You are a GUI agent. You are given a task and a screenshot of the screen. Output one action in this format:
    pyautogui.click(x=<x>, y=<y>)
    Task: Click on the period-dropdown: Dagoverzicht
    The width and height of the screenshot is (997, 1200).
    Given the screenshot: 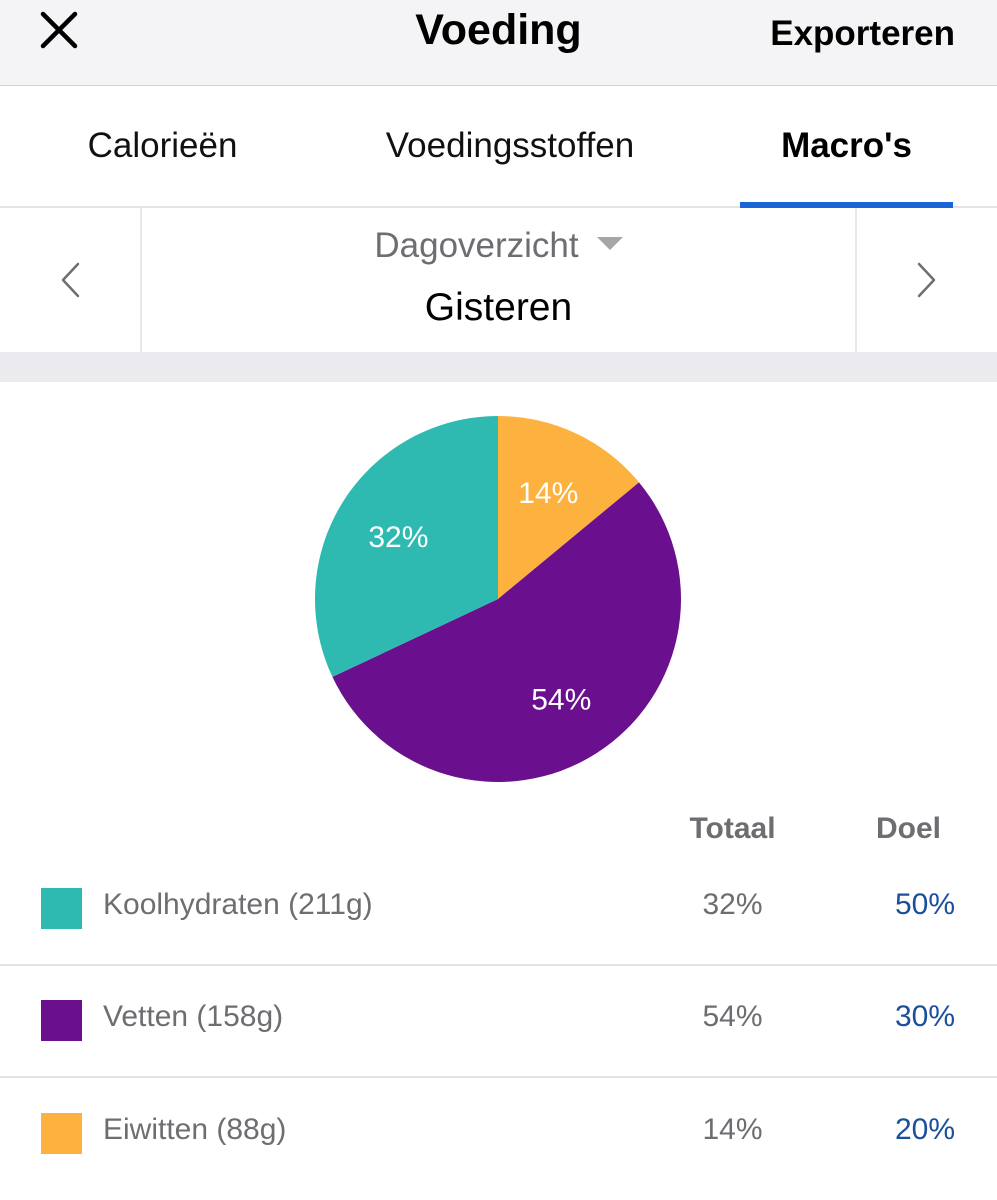 What is the action you would take?
    pyautogui.click(x=498, y=246)
    